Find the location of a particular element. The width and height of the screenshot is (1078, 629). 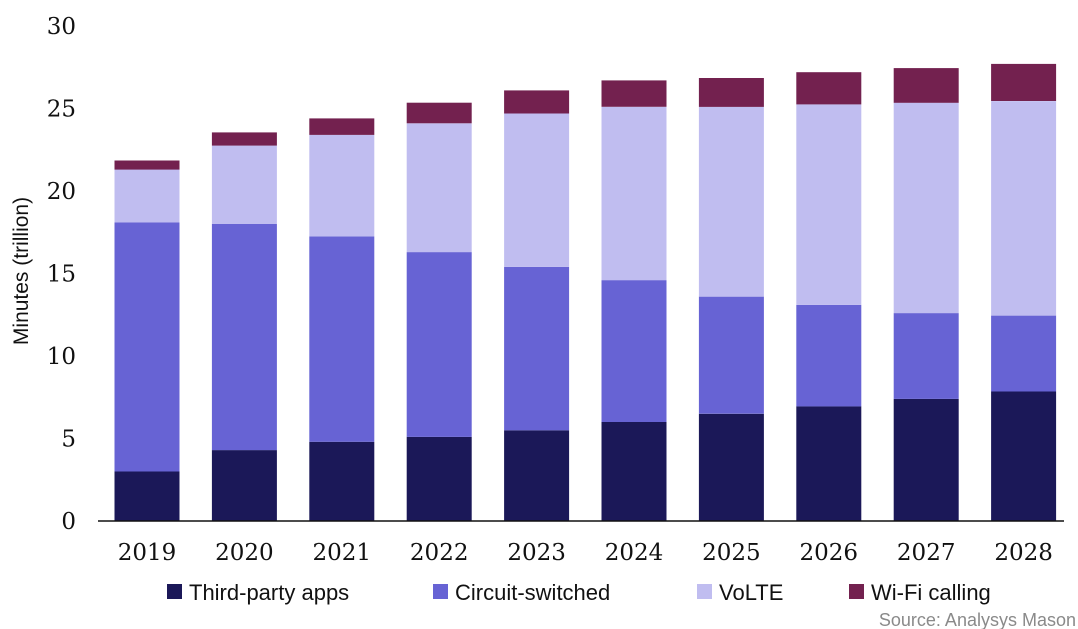

y-axis-ticks: 0 5 10 15 20 25 30 is located at coordinates (61, 274).